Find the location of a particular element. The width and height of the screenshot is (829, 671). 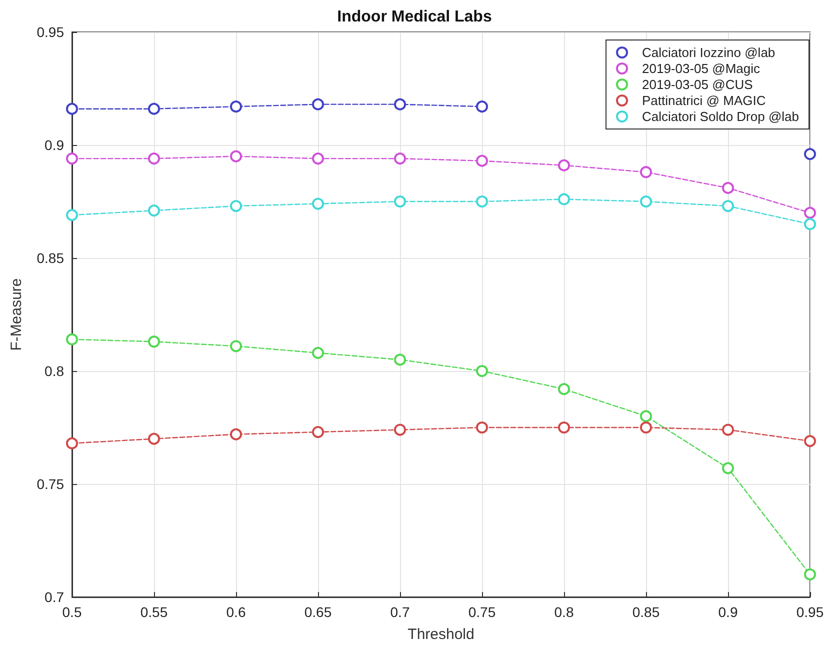

legend-label: Calciatori Iozzino @lab is located at coordinates (709, 52).